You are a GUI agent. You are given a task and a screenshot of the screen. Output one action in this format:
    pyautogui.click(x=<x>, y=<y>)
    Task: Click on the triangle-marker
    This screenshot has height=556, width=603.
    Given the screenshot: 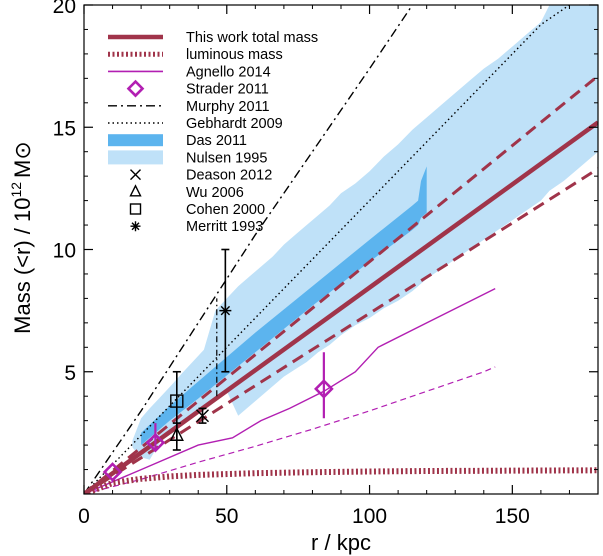 What is the action you would take?
    pyautogui.click(x=135, y=190)
    